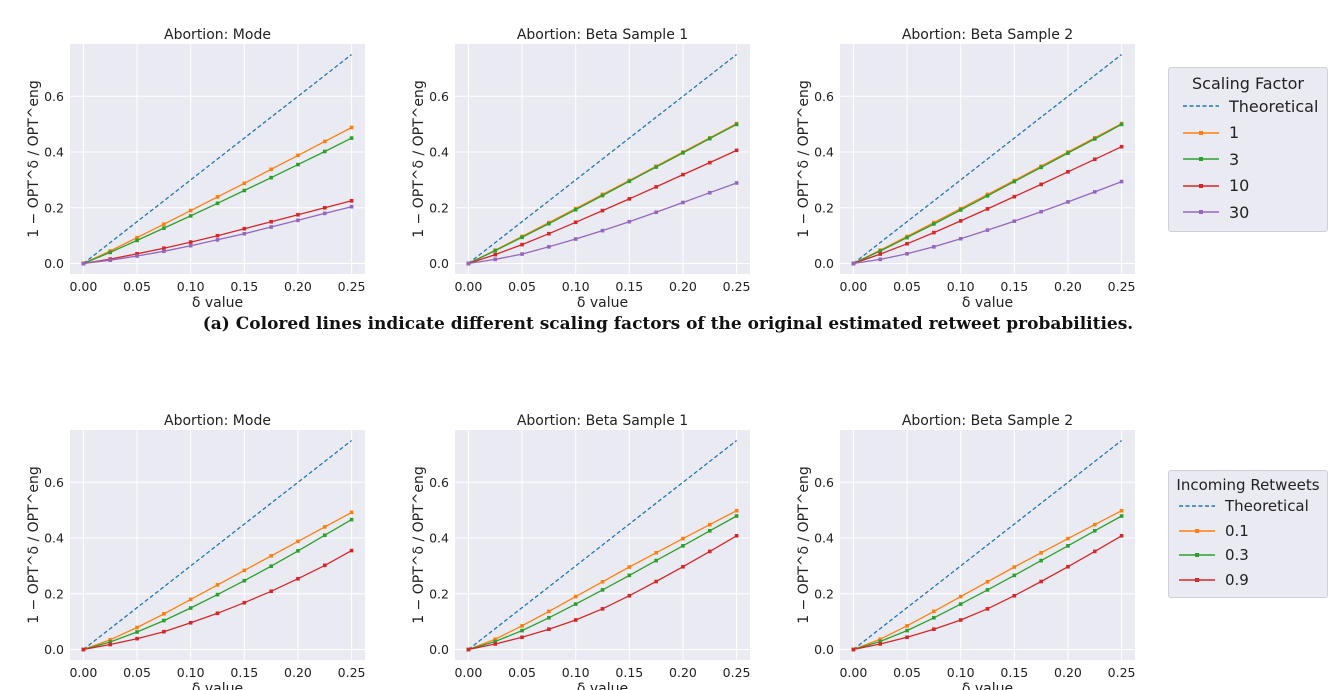 The height and width of the screenshot is (690, 1336). What do you see at coordinates (987, 545) in the screenshot?
I see `series-line-theoretical` at bounding box center [987, 545].